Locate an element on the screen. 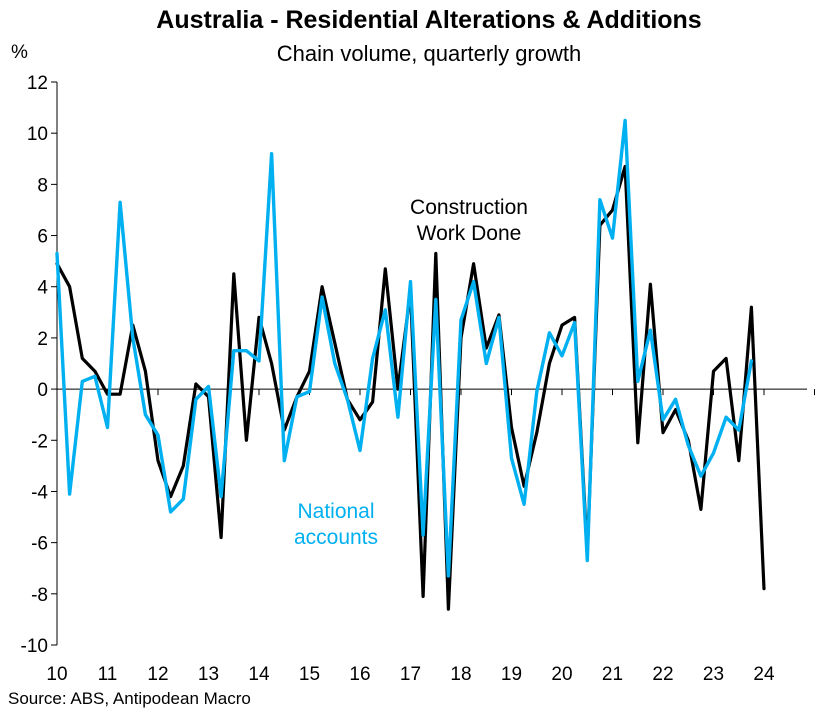 The height and width of the screenshot is (712, 836). y-tick-label: -4 is located at coordinates (39, 492).